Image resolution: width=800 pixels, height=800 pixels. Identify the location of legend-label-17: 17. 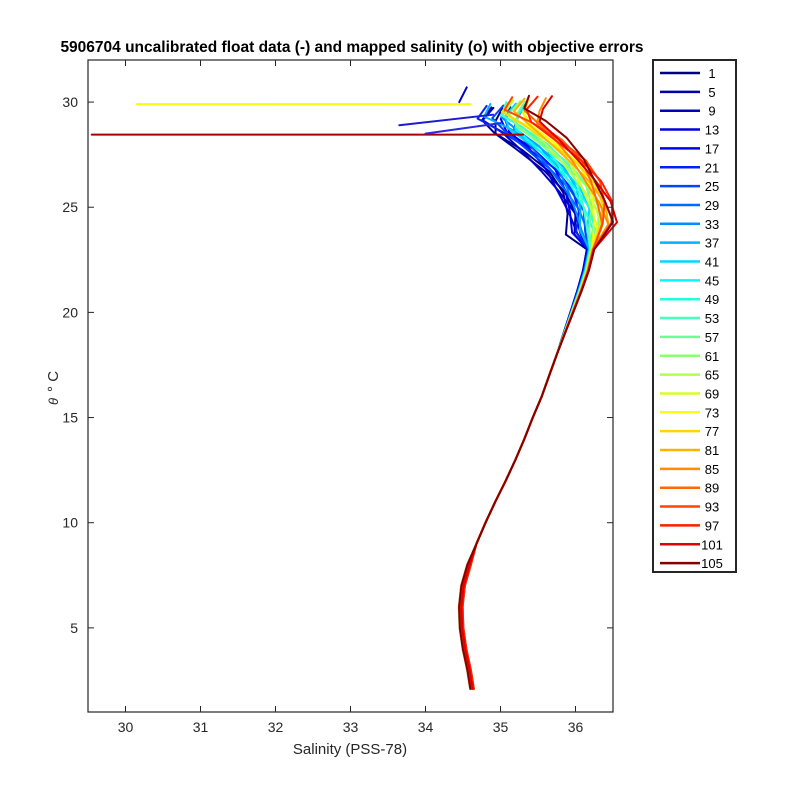
(712, 148).